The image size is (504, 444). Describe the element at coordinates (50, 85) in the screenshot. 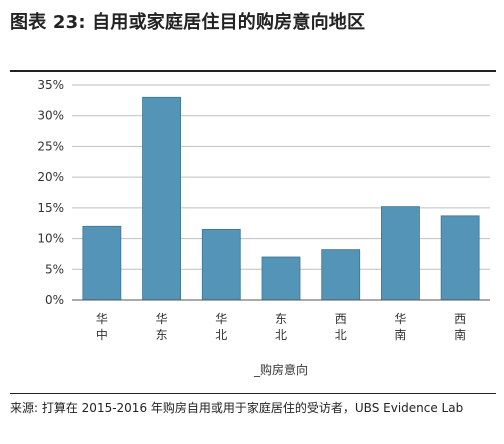

I see `y-tick-label: 35%` at that location.